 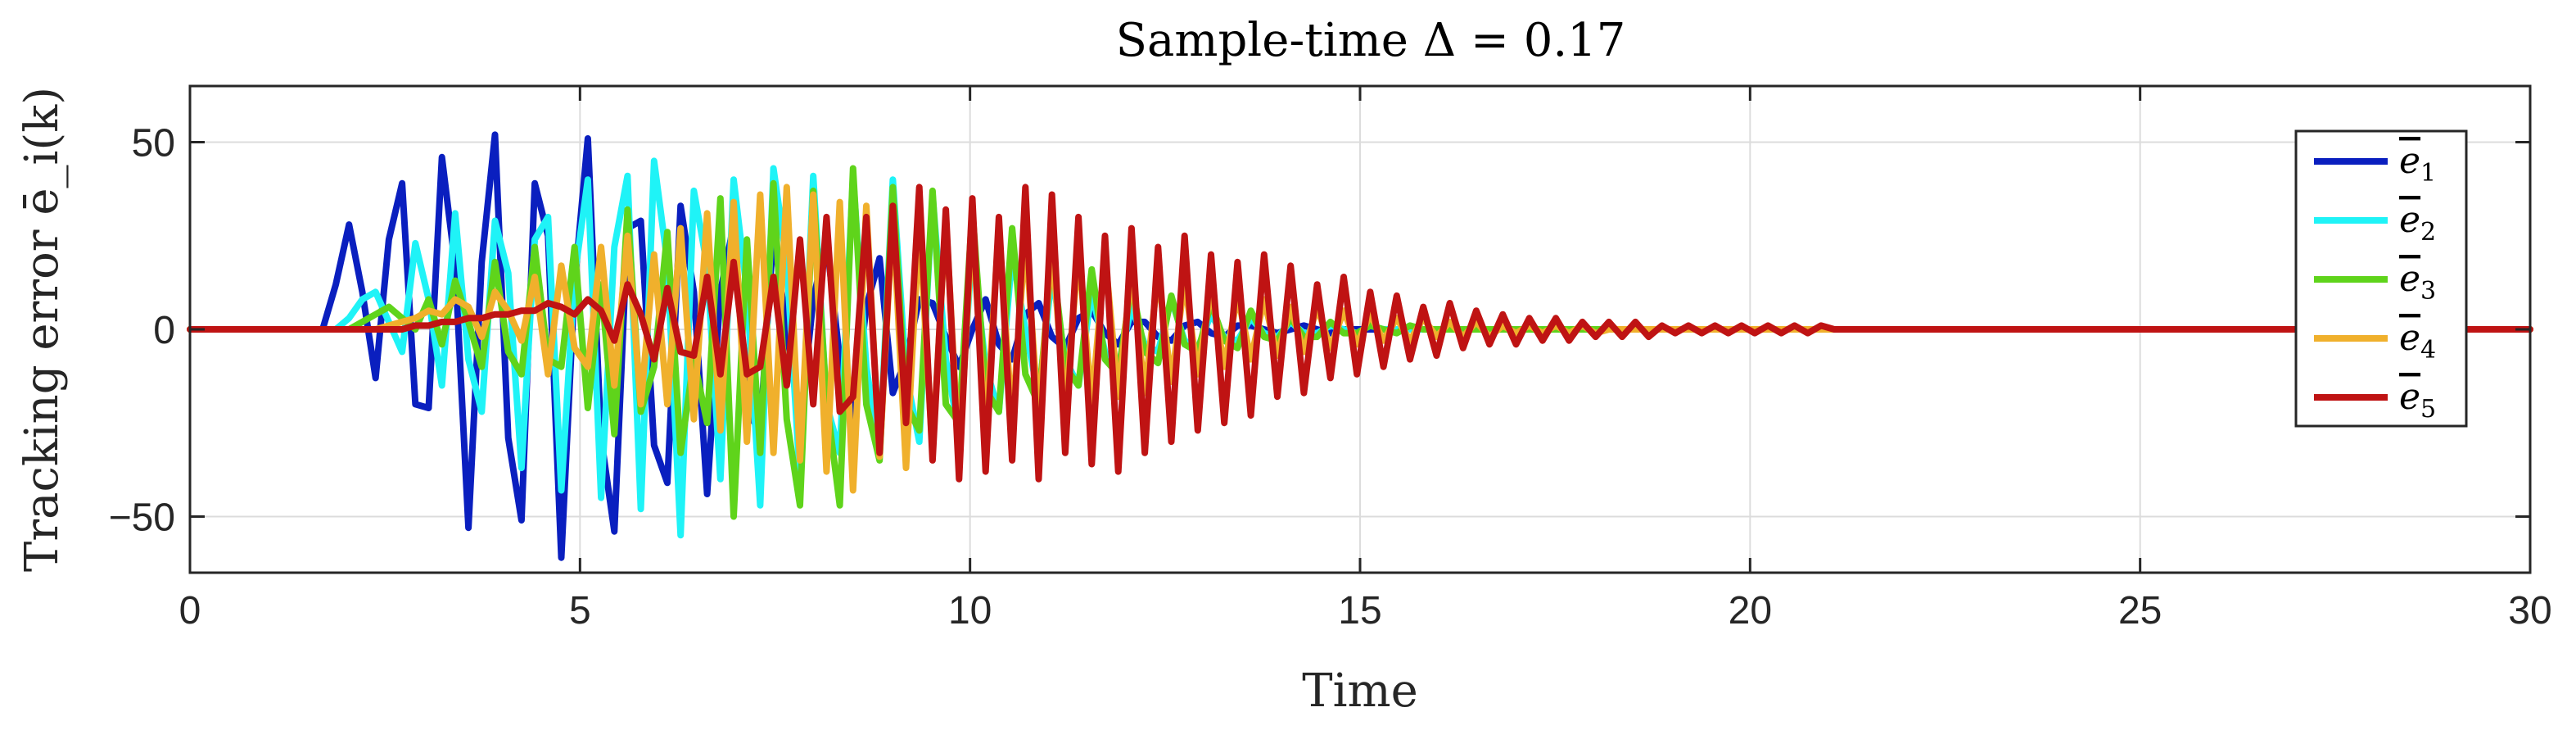 What do you see at coordinates (2417, 341) in the screenshot?
I see `legend-label-4: e4` at bounding box center [2417, 341].